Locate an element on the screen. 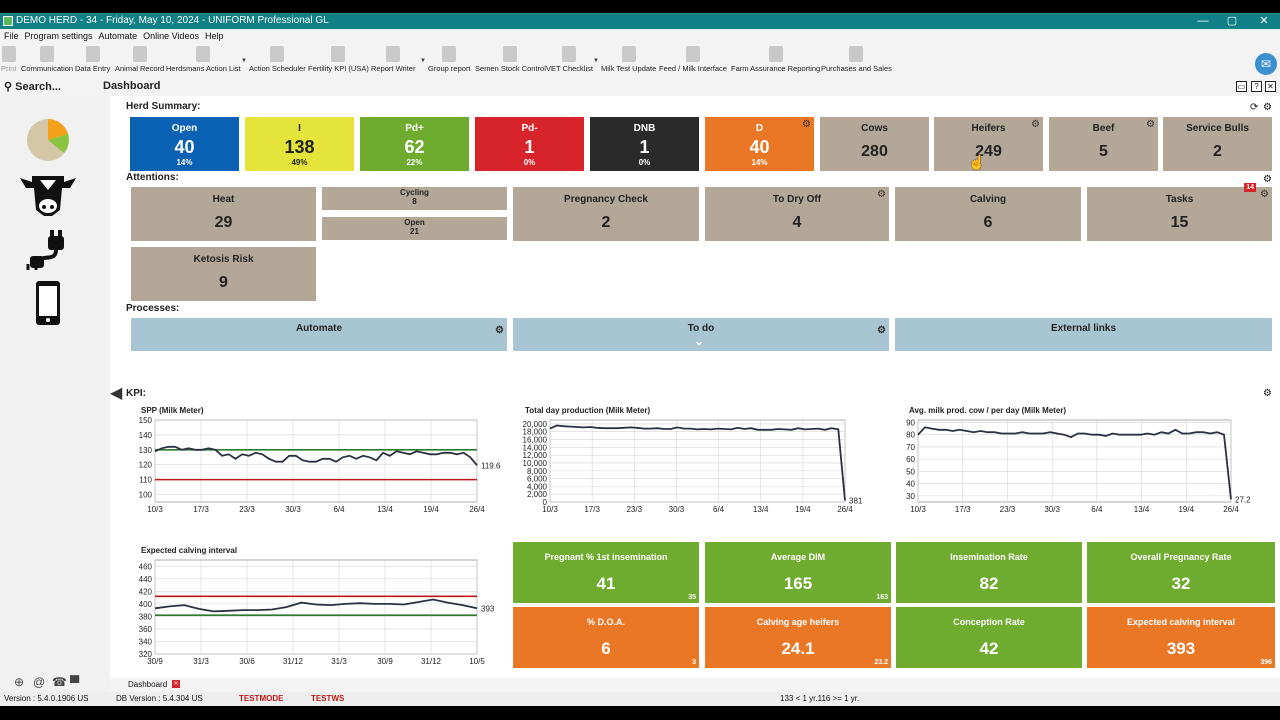  globe-icon: ⊕ is located at coordinates (19, 682).